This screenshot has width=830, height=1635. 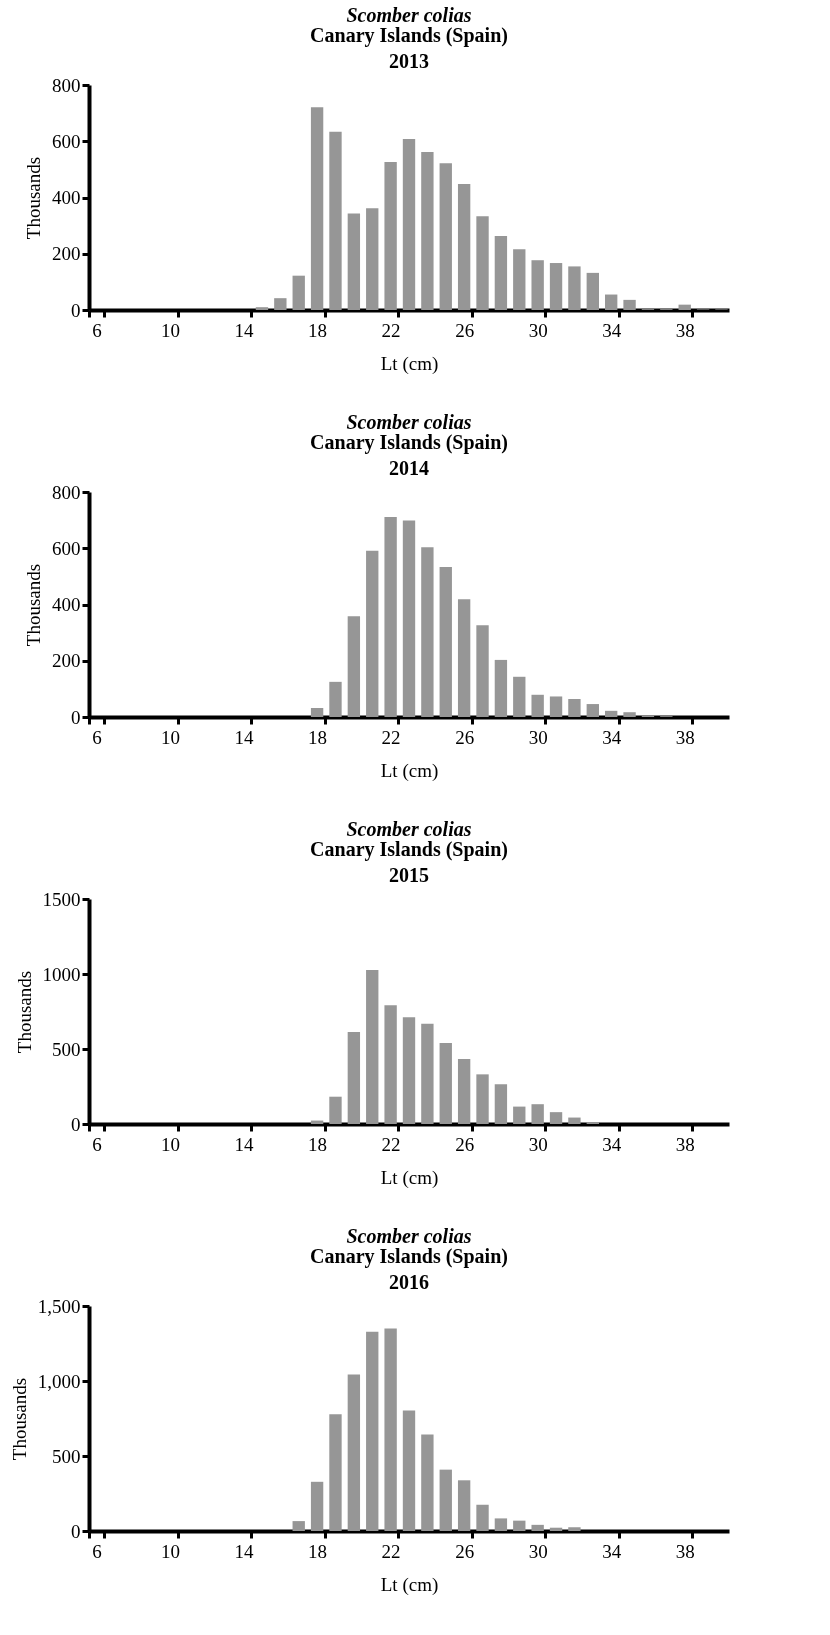 What do you see at coordinates (409, 455) in the screenshot?
I see `chart-subtitle: Canary Islands (Spain) 2014` at bounding box center [409, 455].